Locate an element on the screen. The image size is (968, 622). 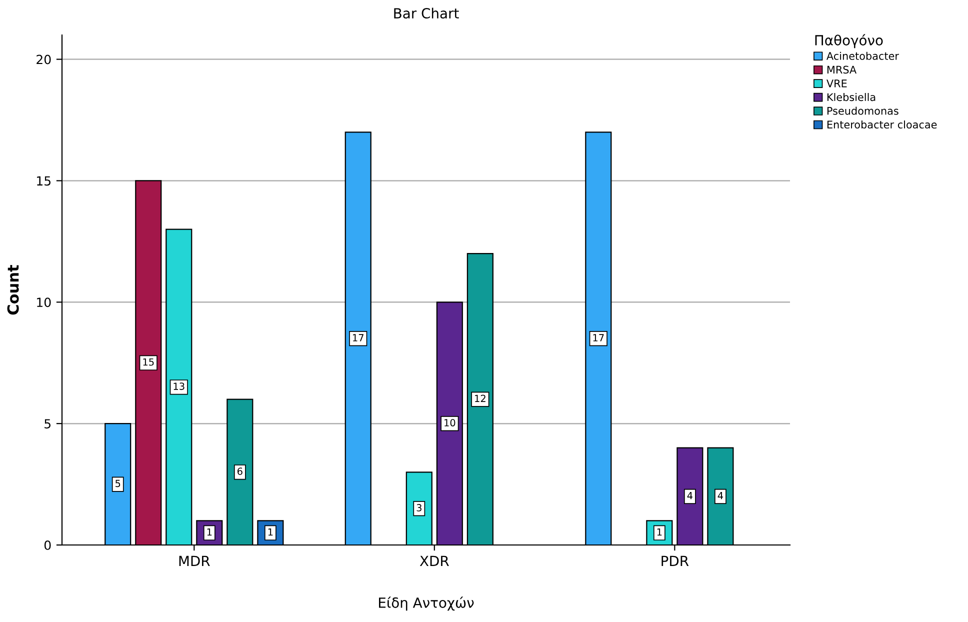
y-axis-title: Count is located at coordinates (13, 289).